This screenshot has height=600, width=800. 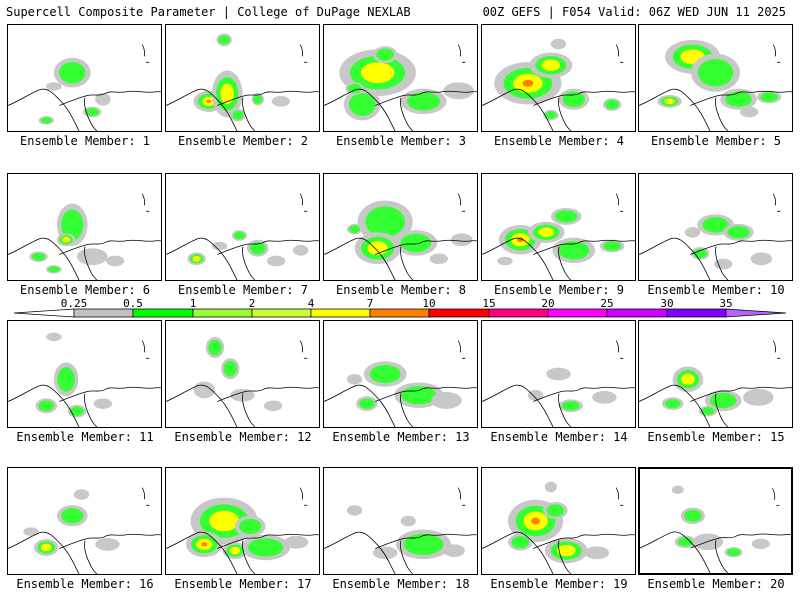 I want to click on colorbar-tick-label: 1, so click(x=193, y=303).